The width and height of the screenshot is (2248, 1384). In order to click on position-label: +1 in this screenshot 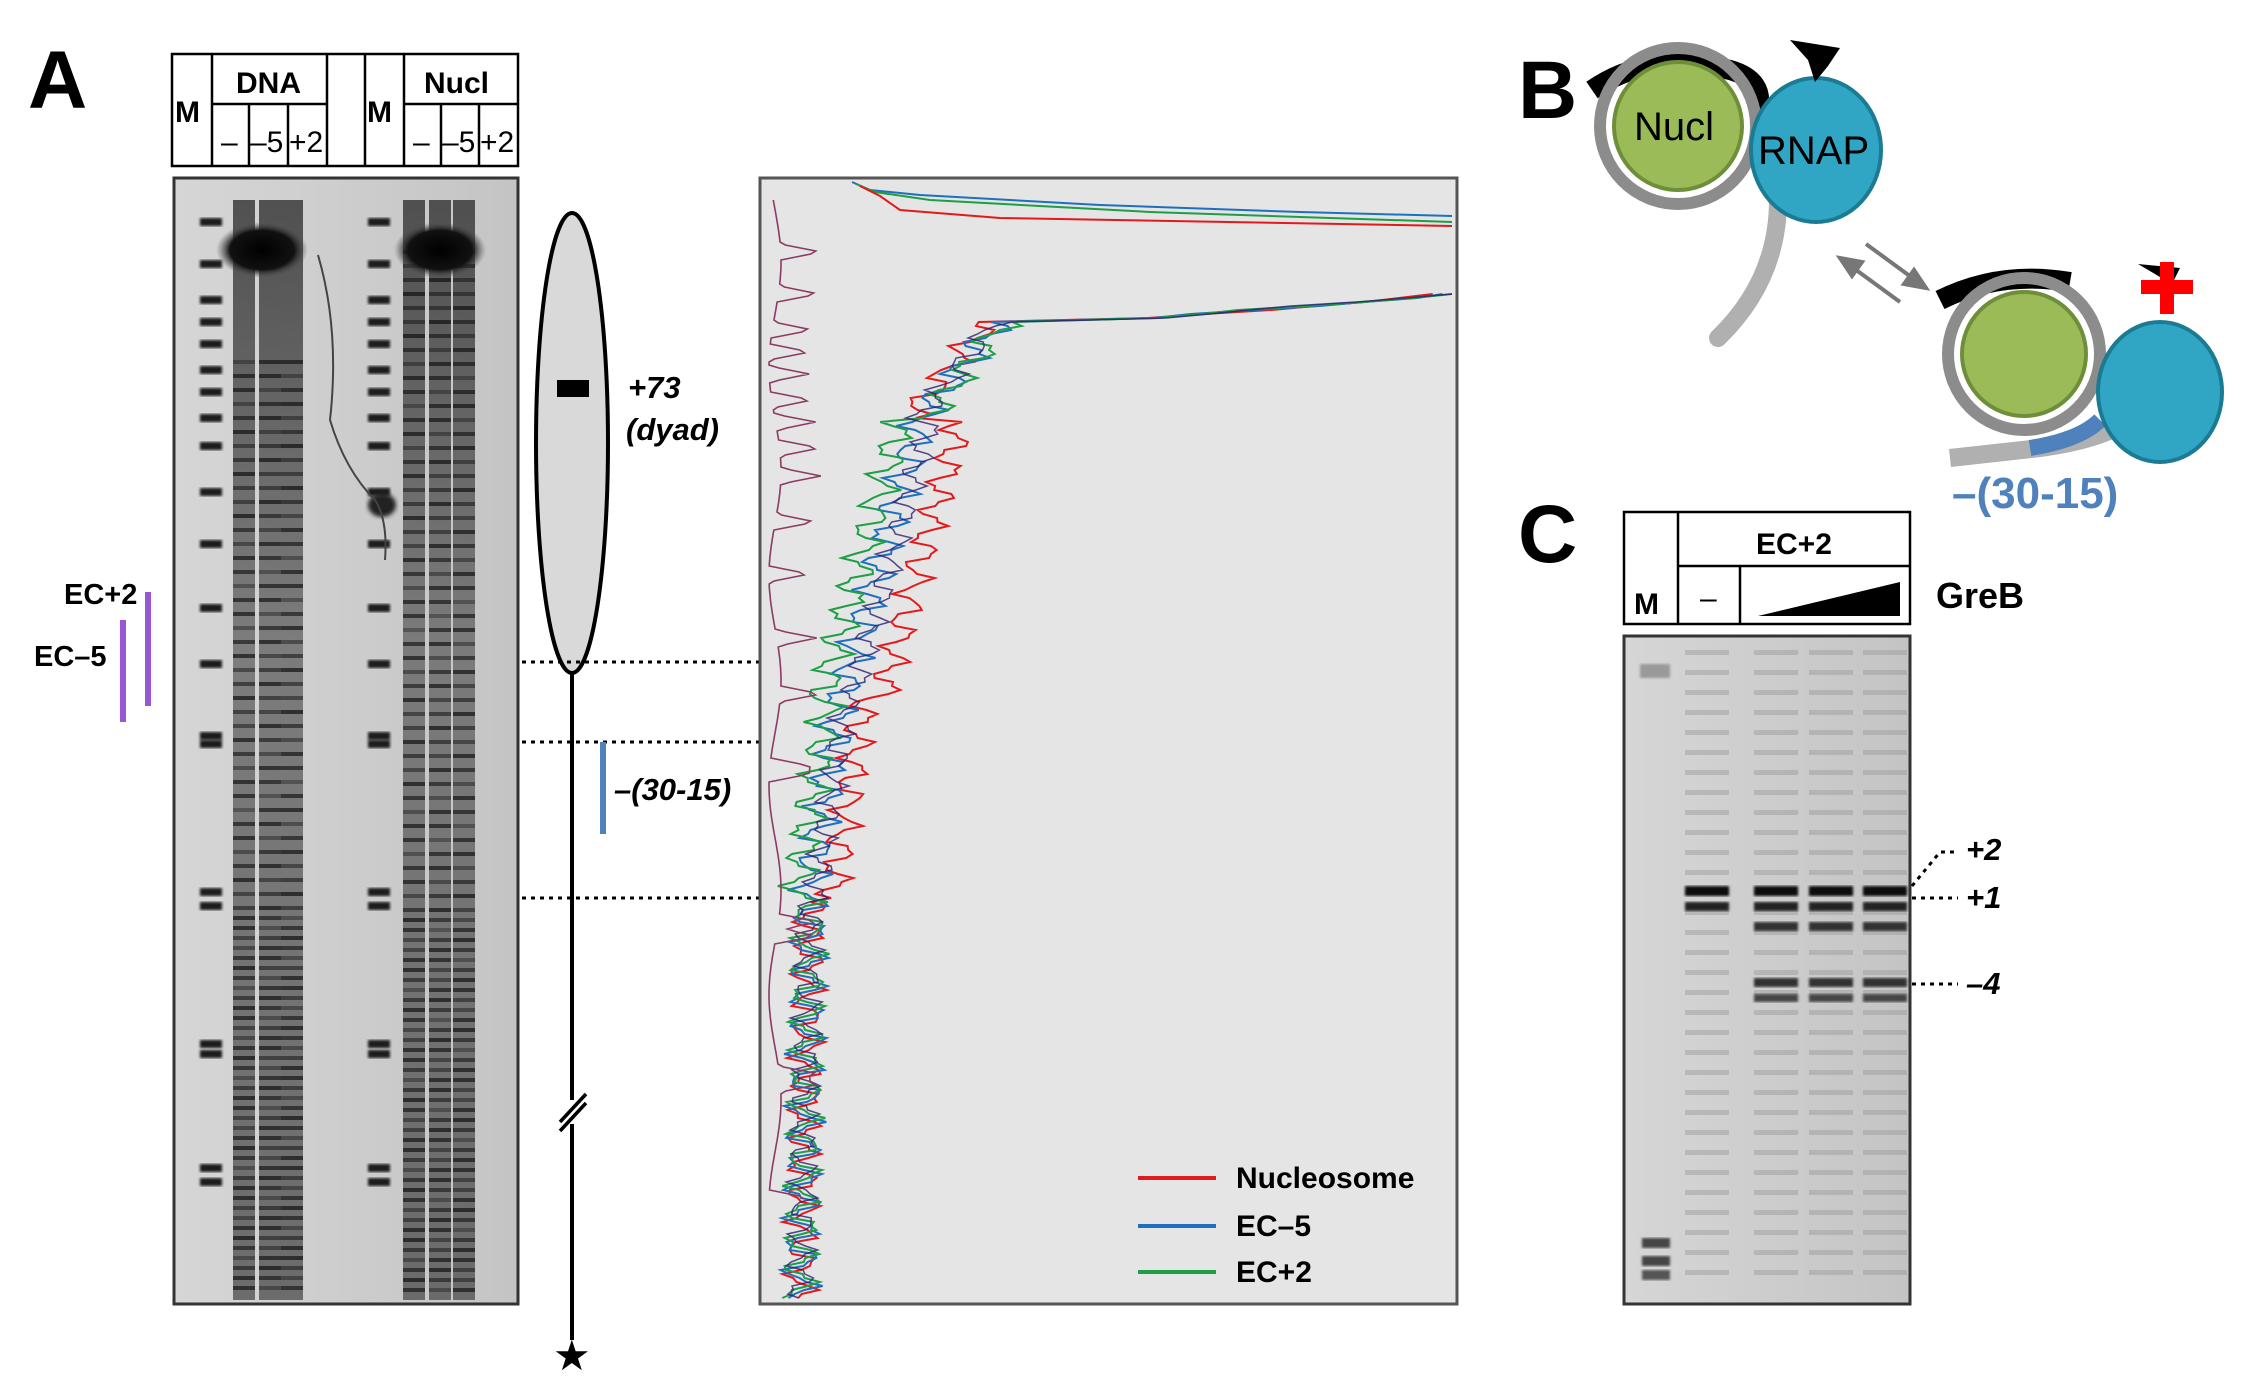, I will do `click(1983, 897)`.